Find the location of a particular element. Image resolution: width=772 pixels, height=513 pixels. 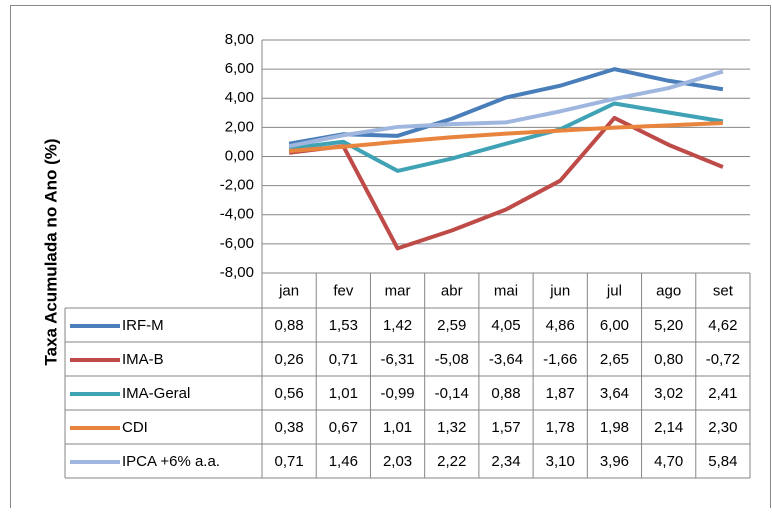

table-cell: 6,00 is located at coordinates (614, 325).